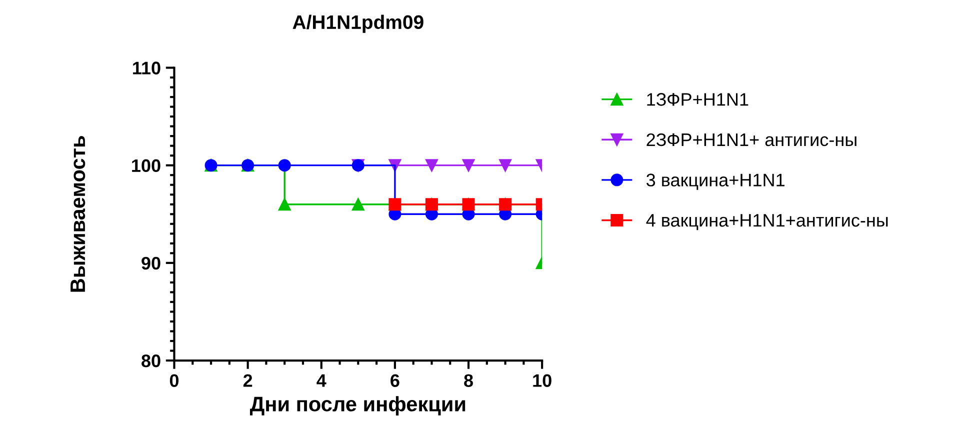  What do you see at coordinates (146, 165) in the screenshot?
I see `y-tick-label: 100` at bounding box center [146, 165].